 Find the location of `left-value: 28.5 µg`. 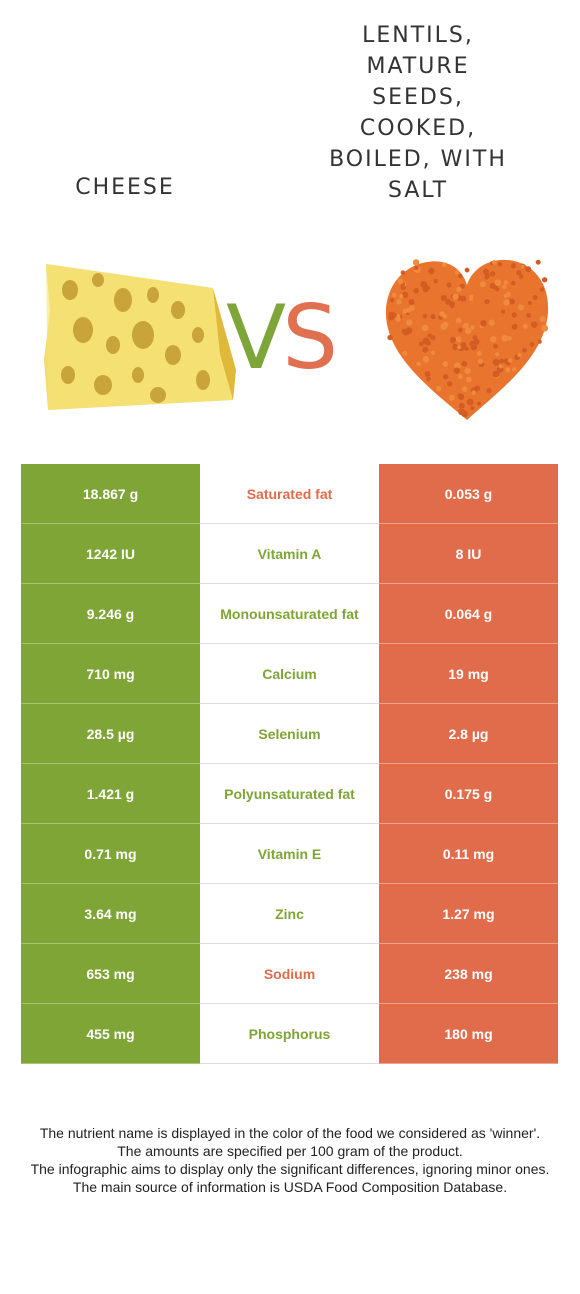

left-value: 28.5 µg is located at coordinates (110, 734).